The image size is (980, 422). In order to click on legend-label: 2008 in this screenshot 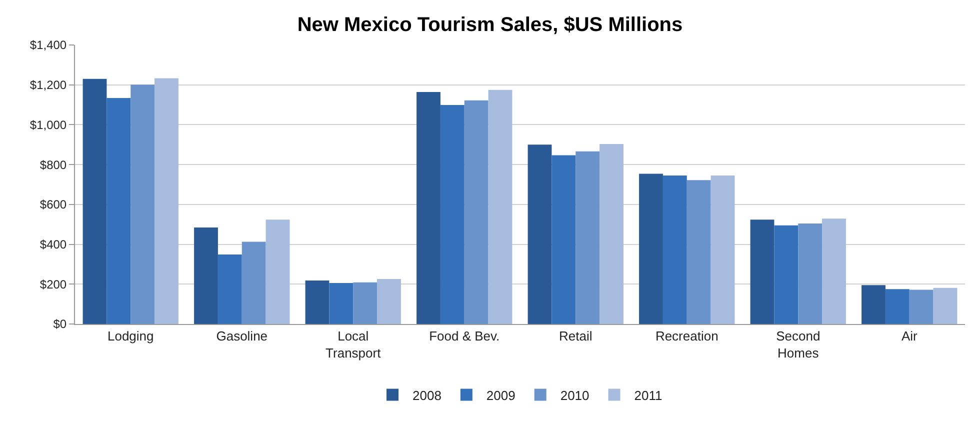, I will do `click(427, 395)`.